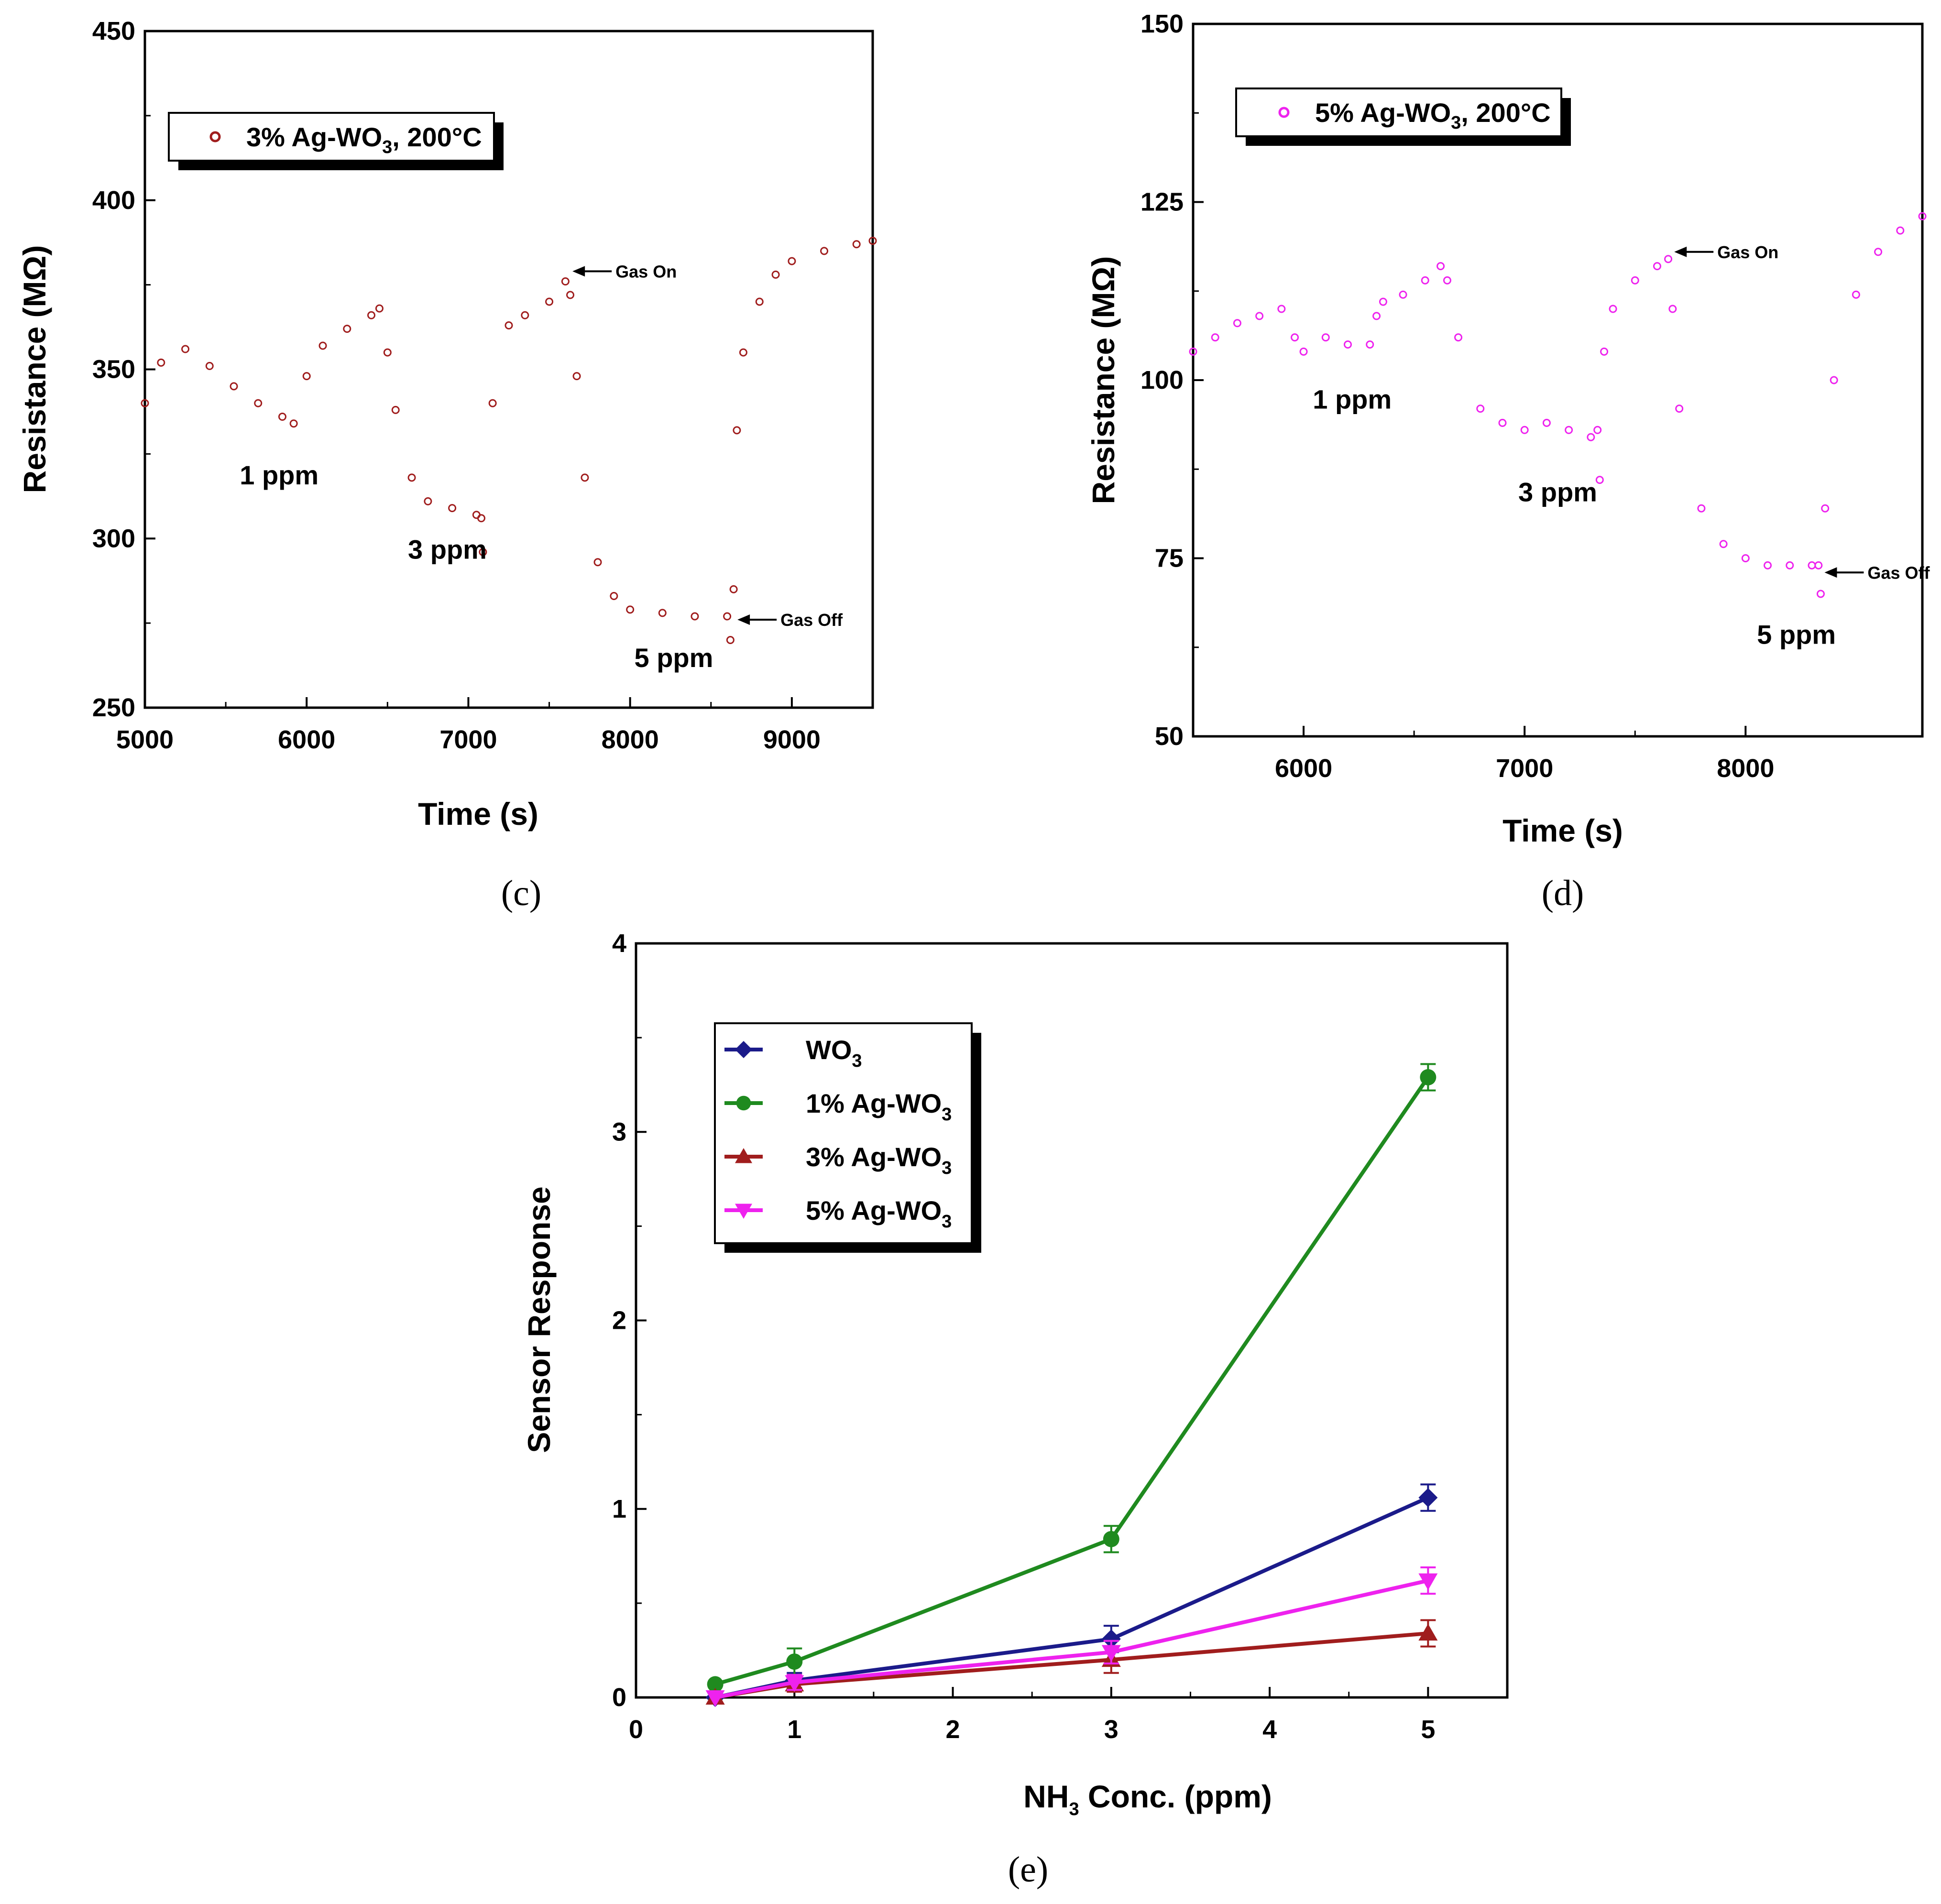  What do you see at coordinates (794, 1729) in the screenshot?
I see `panel-e-x-tick-label-1: 1` at bounding box center [794, 1729].